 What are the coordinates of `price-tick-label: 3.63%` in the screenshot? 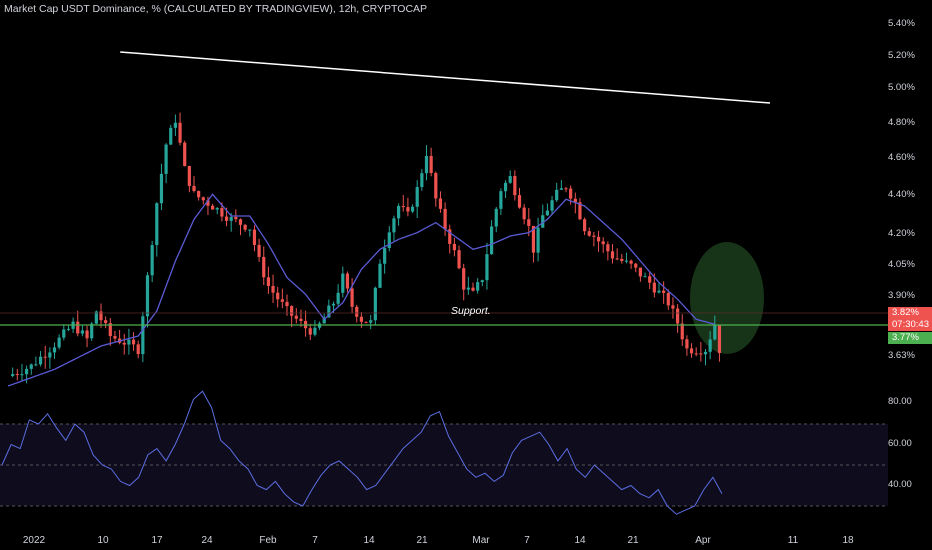 It's located at (901, 355).